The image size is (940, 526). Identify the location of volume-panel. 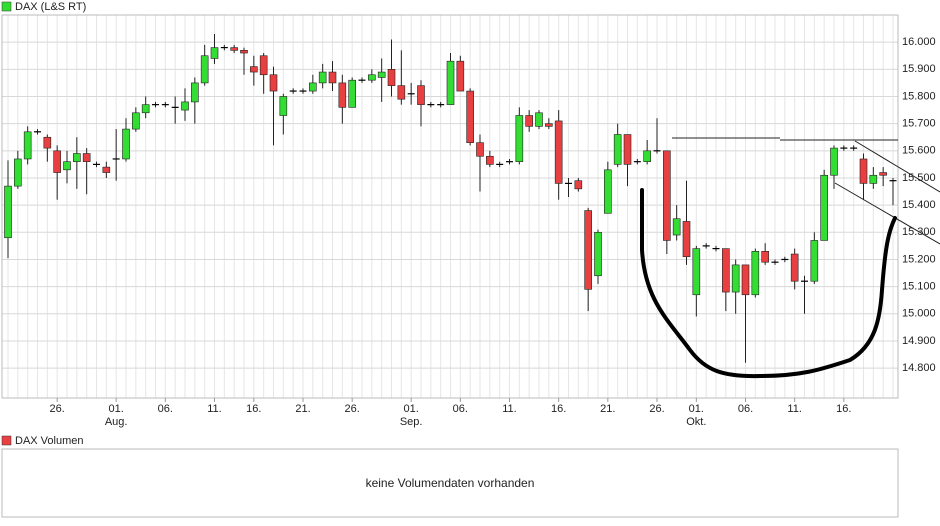
(450, 483).